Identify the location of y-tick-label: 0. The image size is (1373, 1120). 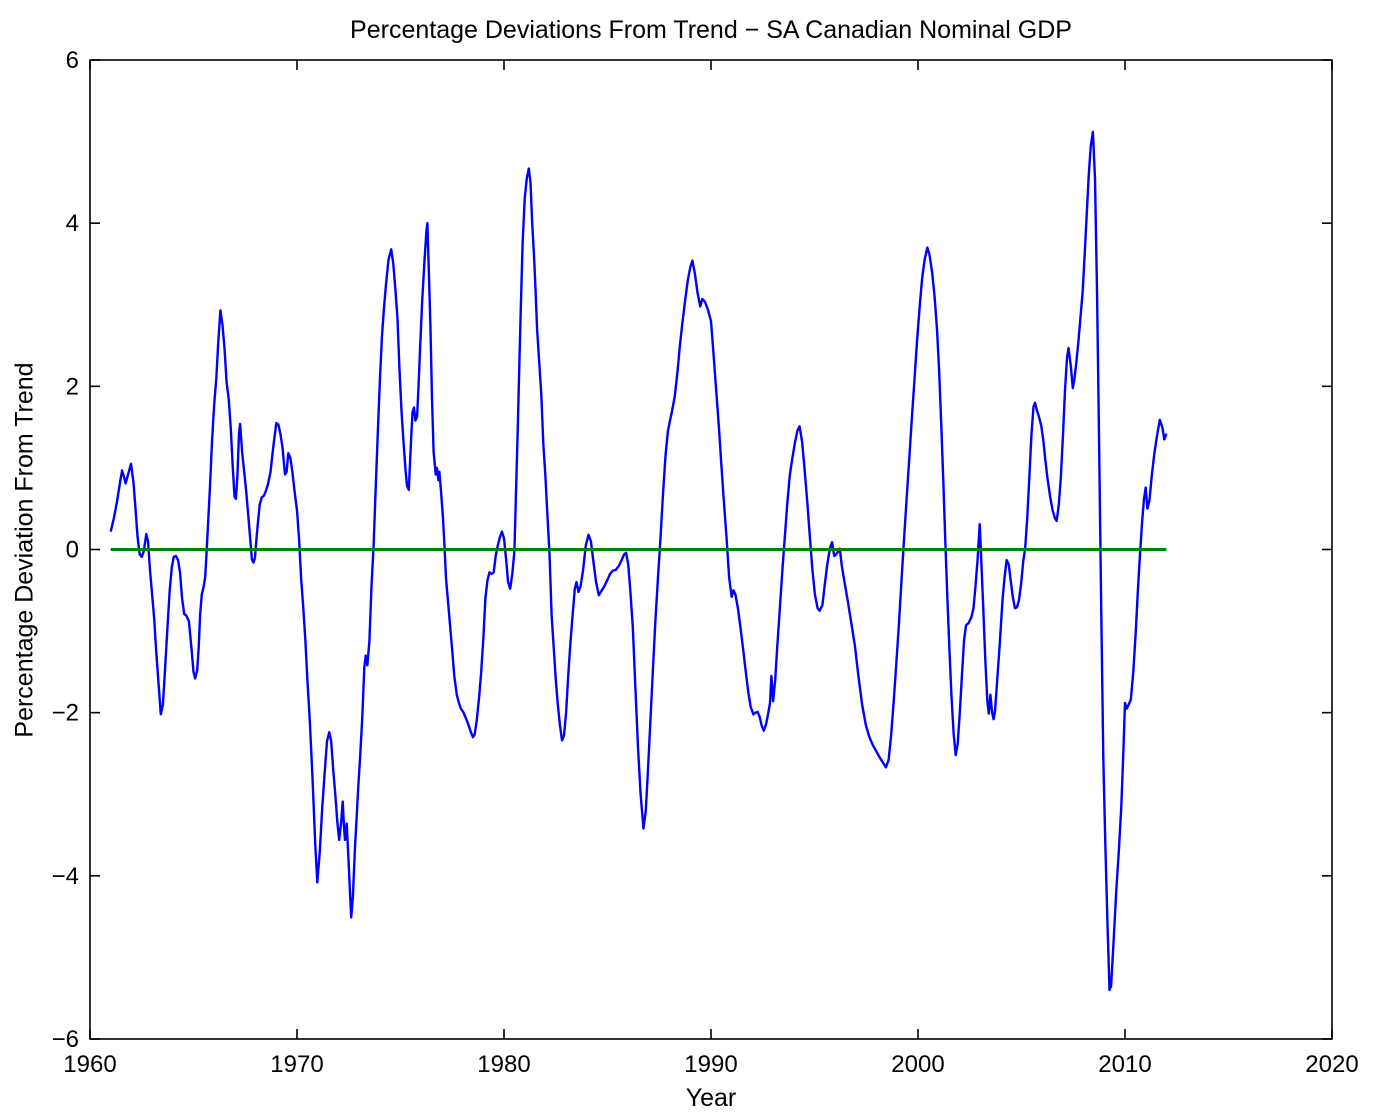
(72, 550).